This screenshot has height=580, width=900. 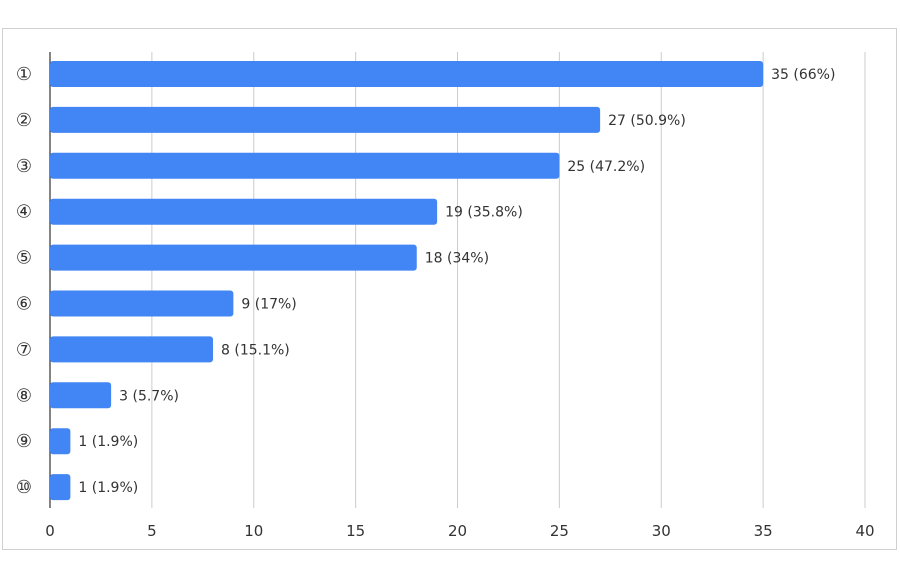 I want to click on data-label: 19 (35.8%), so click(x=484, y=213).